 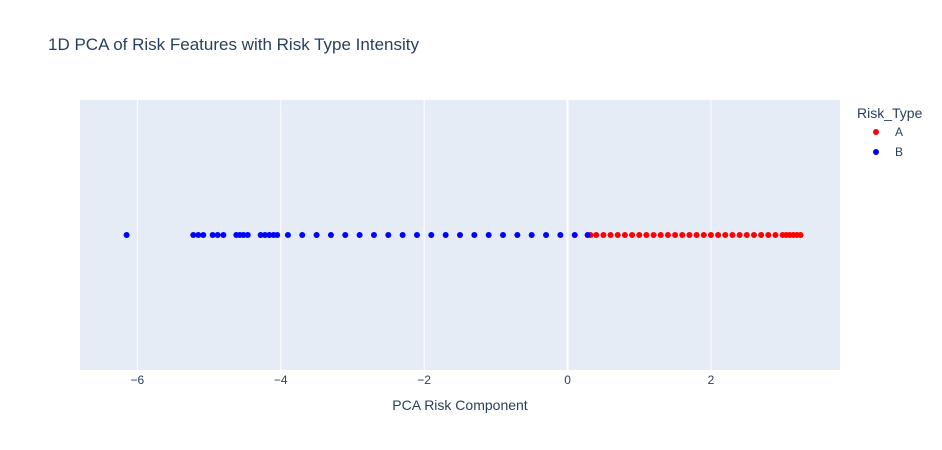 What do you see at coordinates (281, 380) in the screenshot?
I see `x-tick-label: −4` at bounding box center [281, 380].